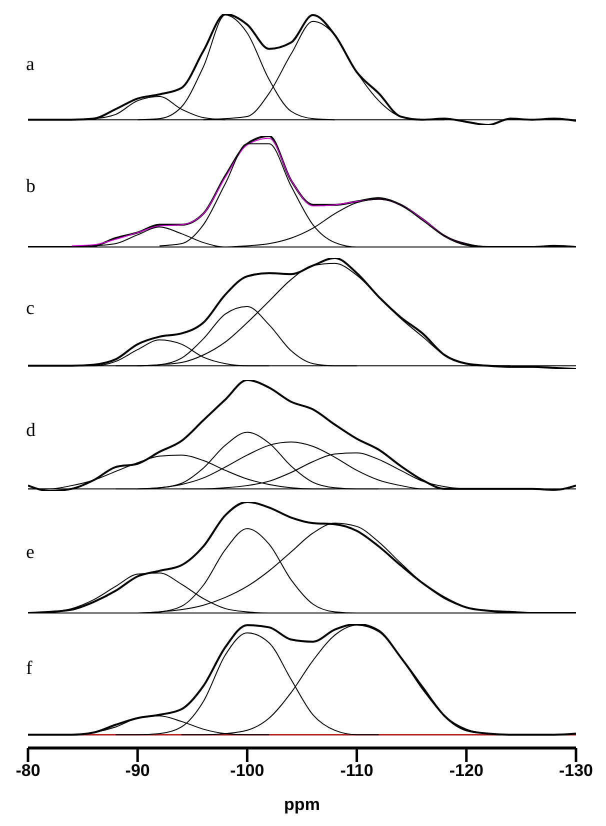 The width and height of the screenshot is (606, 826). Describe the element at coordinates (29, 669) in the screenshot. I see `text: f` at that location.